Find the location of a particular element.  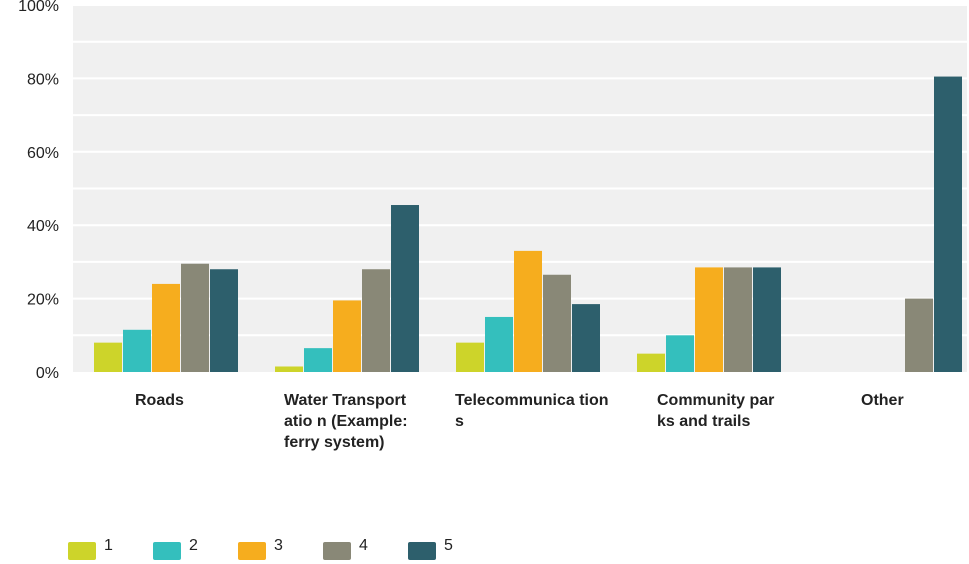

y-tick-label: 100% is located at coordinates (38, 7).